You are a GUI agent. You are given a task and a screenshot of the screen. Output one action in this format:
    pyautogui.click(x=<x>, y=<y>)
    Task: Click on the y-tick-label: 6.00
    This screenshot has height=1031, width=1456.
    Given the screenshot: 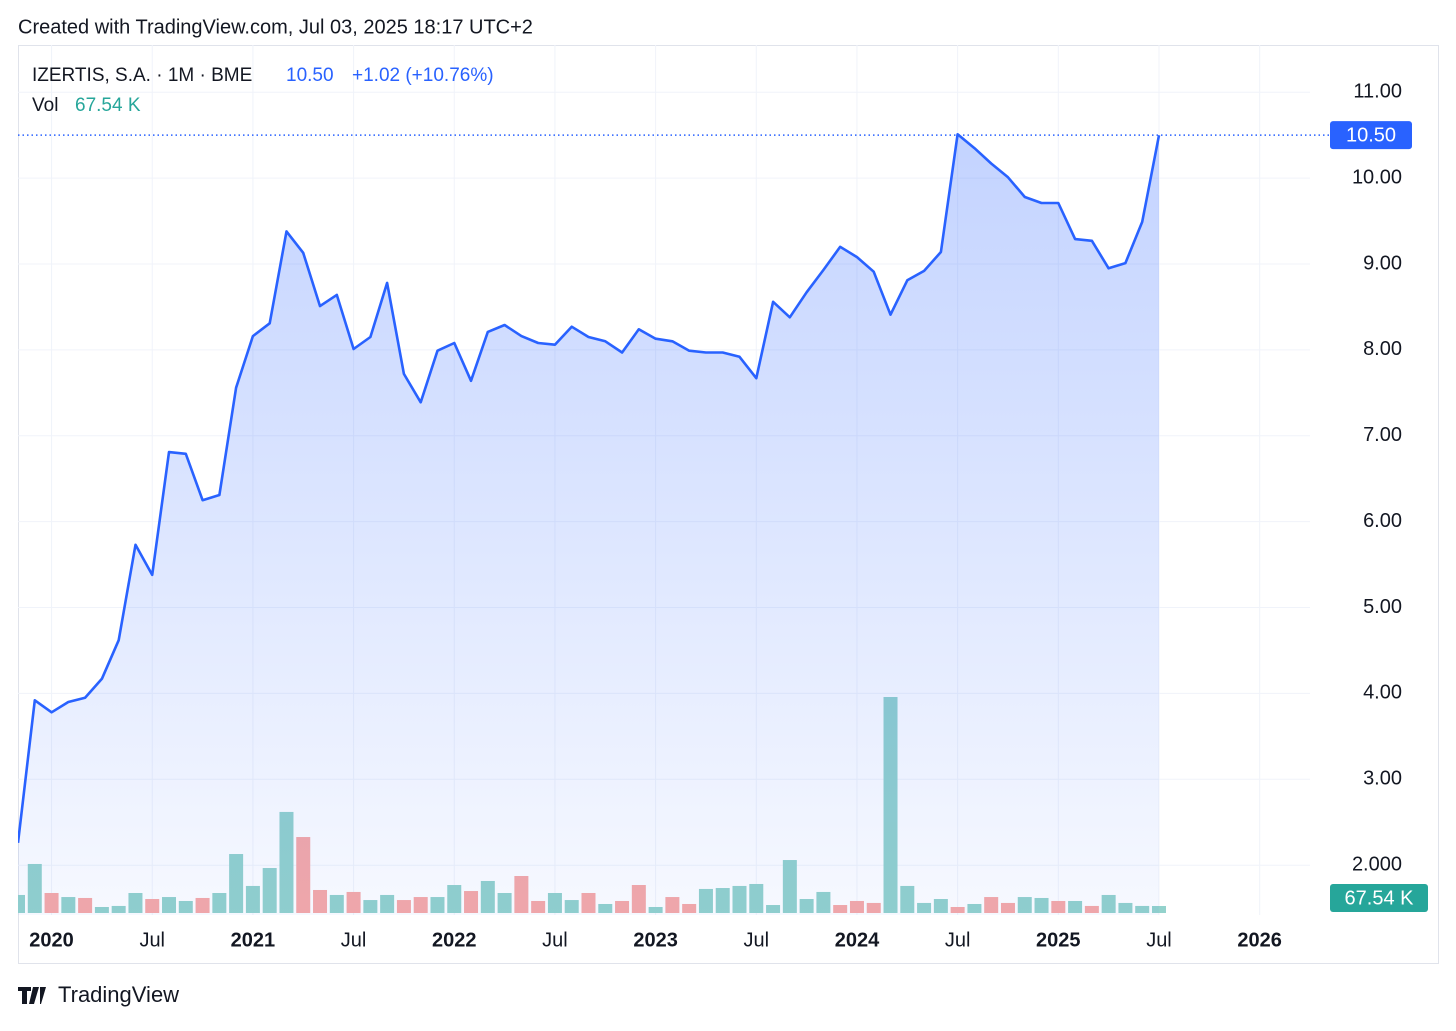 What is the action you would take?
    pyautogui.click(x=1382, y=521)
    